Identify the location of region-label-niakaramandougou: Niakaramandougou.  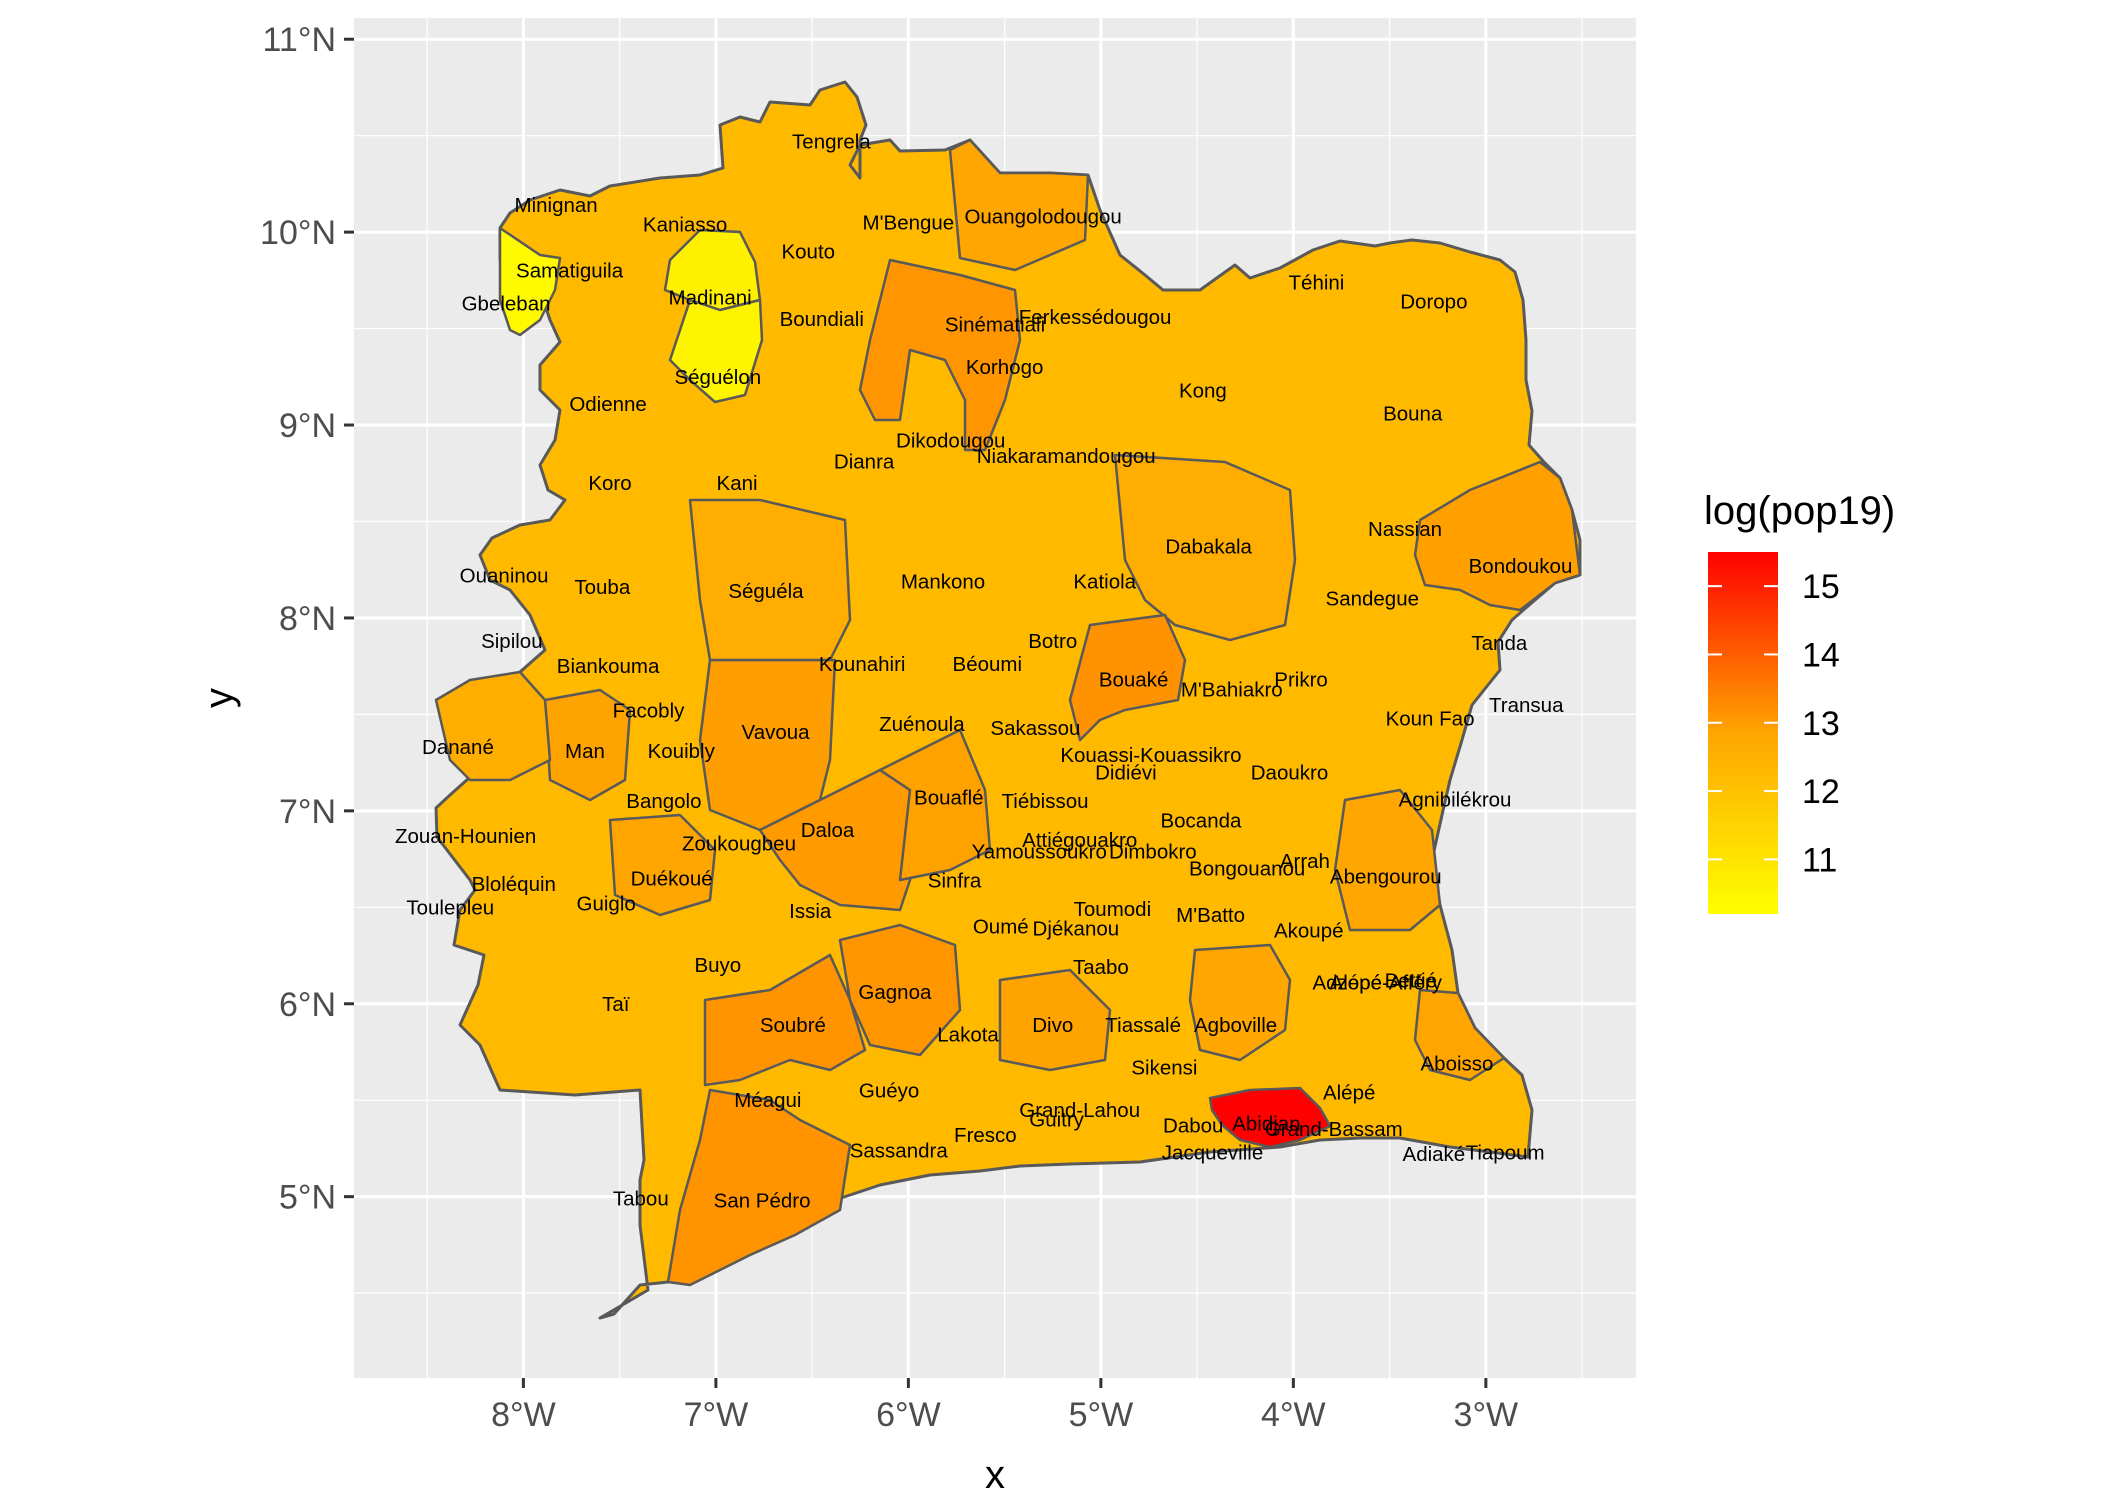
(1066, 456).